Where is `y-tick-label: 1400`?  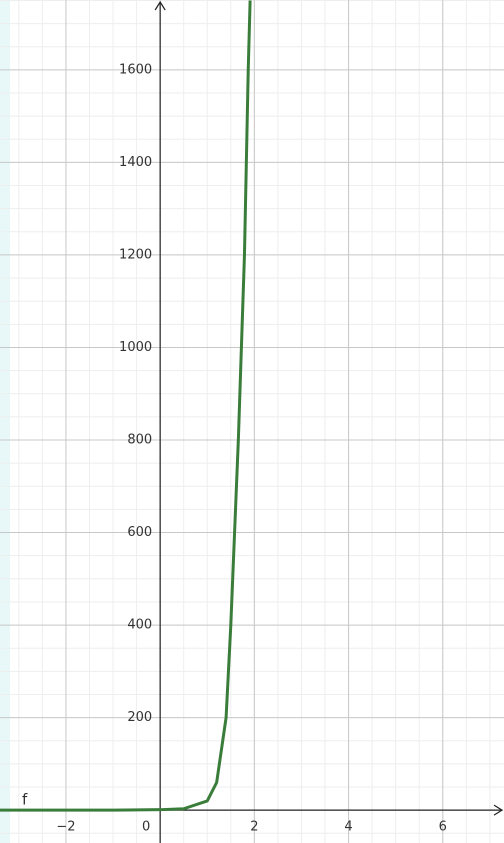
y-tick-label: 1400 is located at coordinates (135, 162).